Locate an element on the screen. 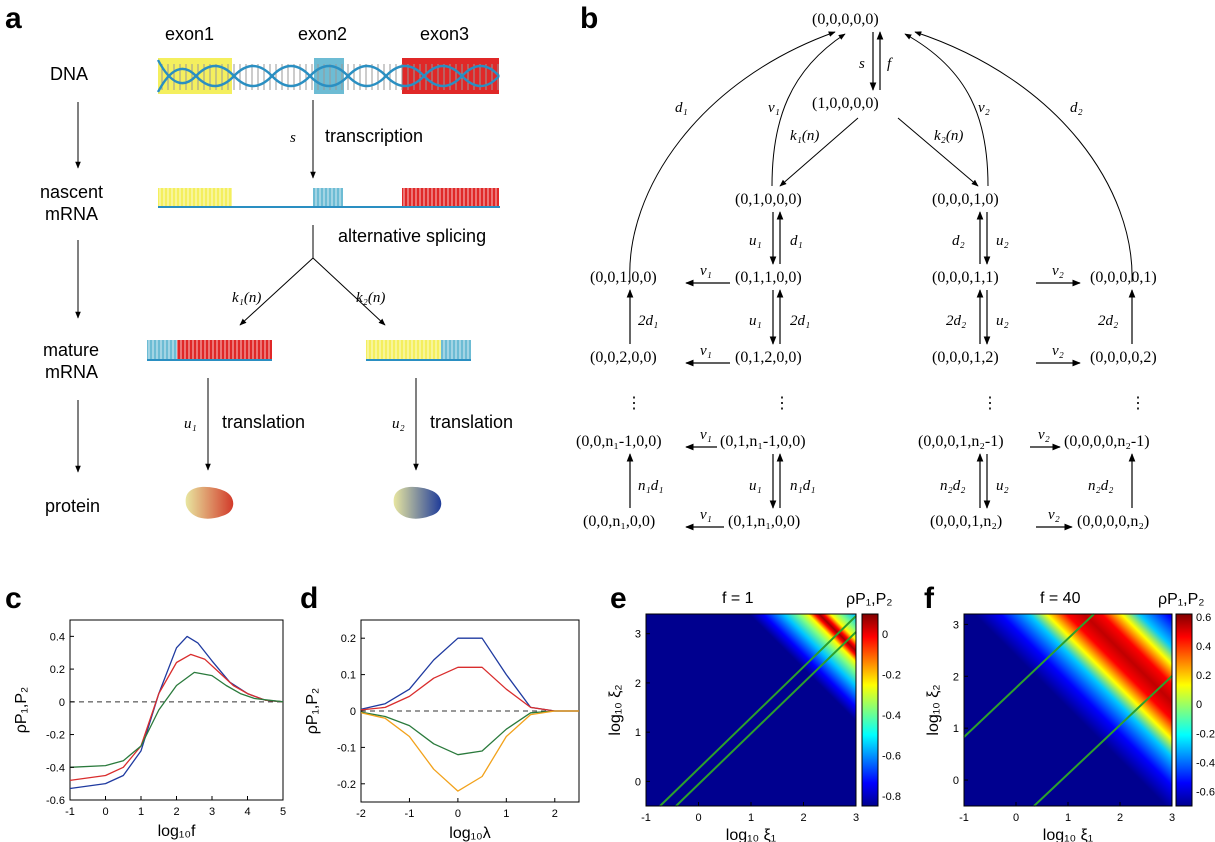 The height and width of the screenshot is (842, 1215). b-u2-label-3: u₂ is located at coordinates (1002, 486).